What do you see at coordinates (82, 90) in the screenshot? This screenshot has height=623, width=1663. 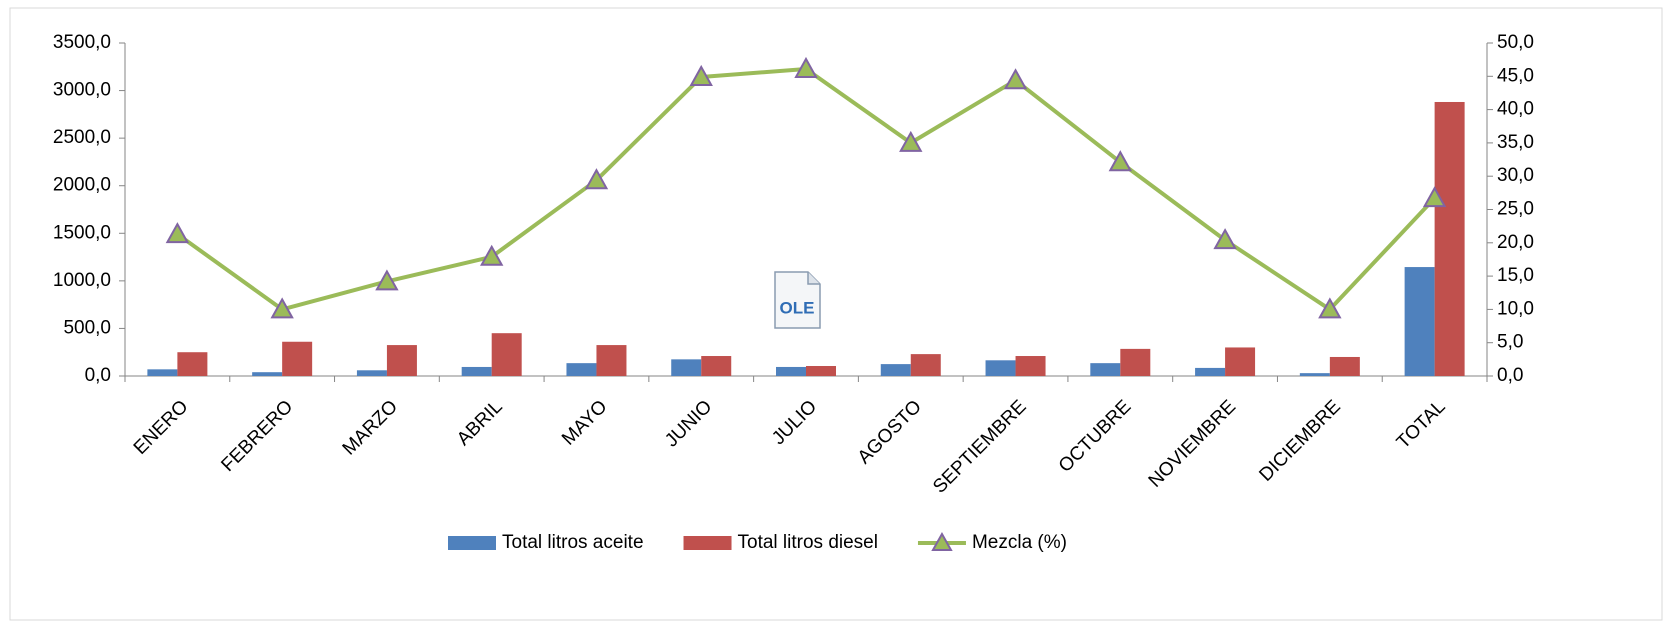 I see `y-tick-label: 3000,0` at bounding box center [82, 90].